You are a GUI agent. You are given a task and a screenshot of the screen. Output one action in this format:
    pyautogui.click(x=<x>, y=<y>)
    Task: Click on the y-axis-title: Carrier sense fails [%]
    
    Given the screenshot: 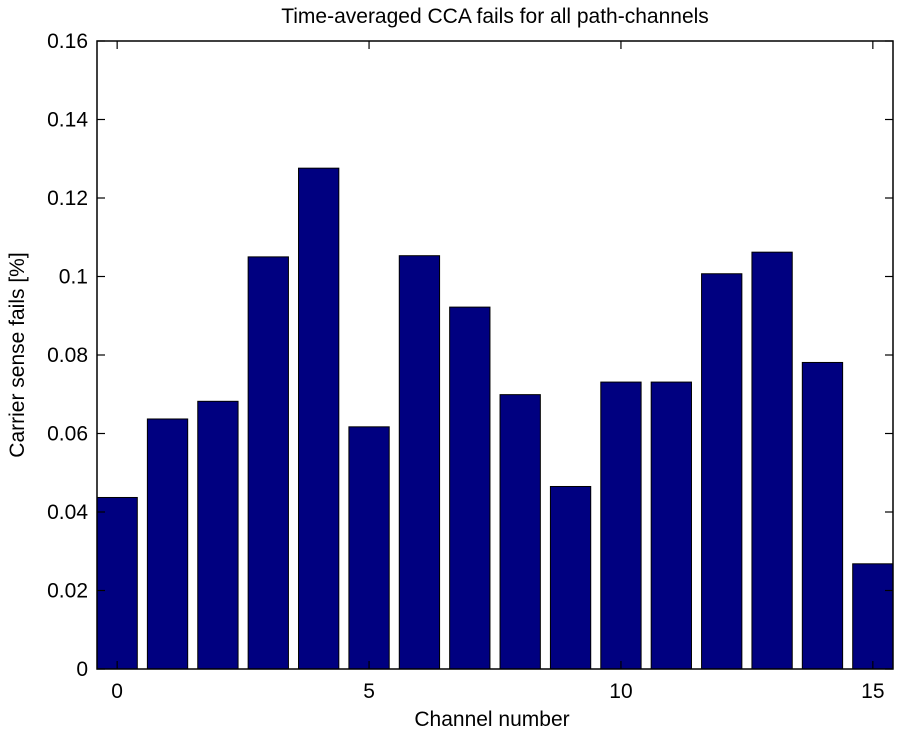 What is the action you would take?
    pyautogui.click(x=17, y=354)
    